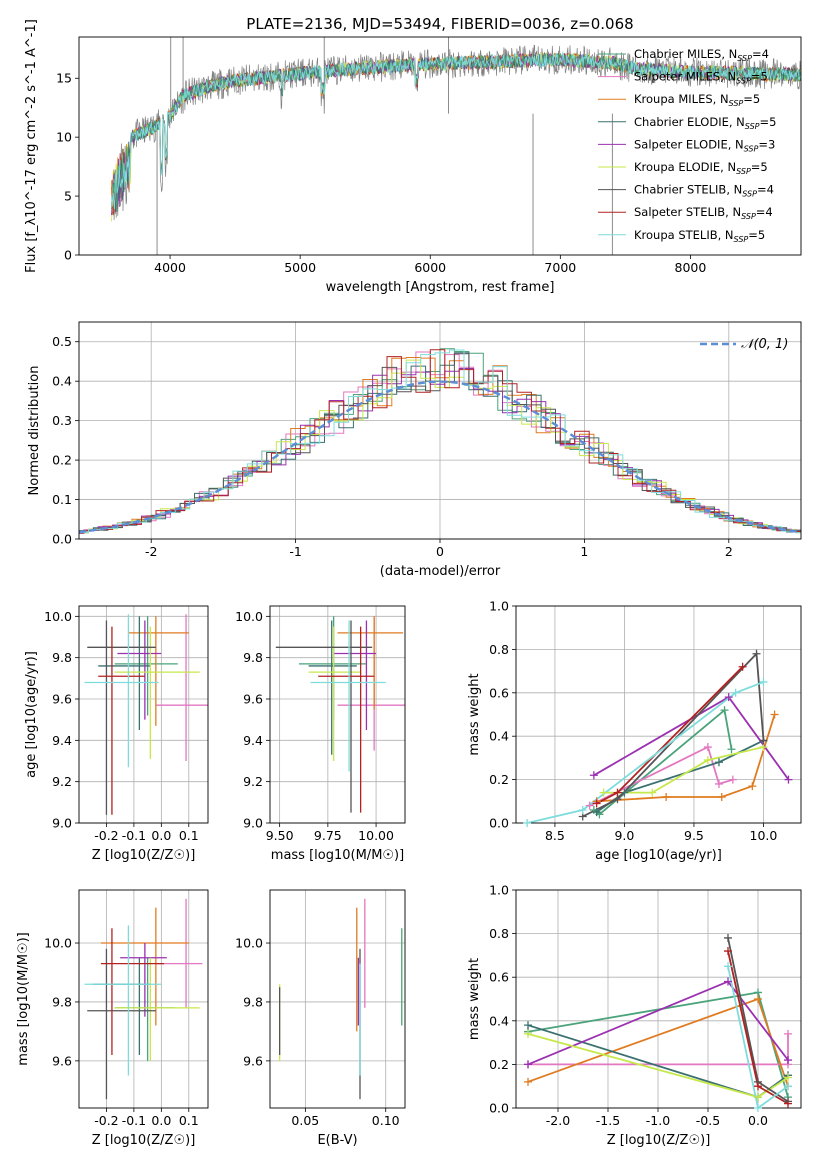 This screenshot has height=1170, width=819. Describe the element at coordinates (62, 420) in the screenshot. I see `y-tick-label: 0.3` at that location.